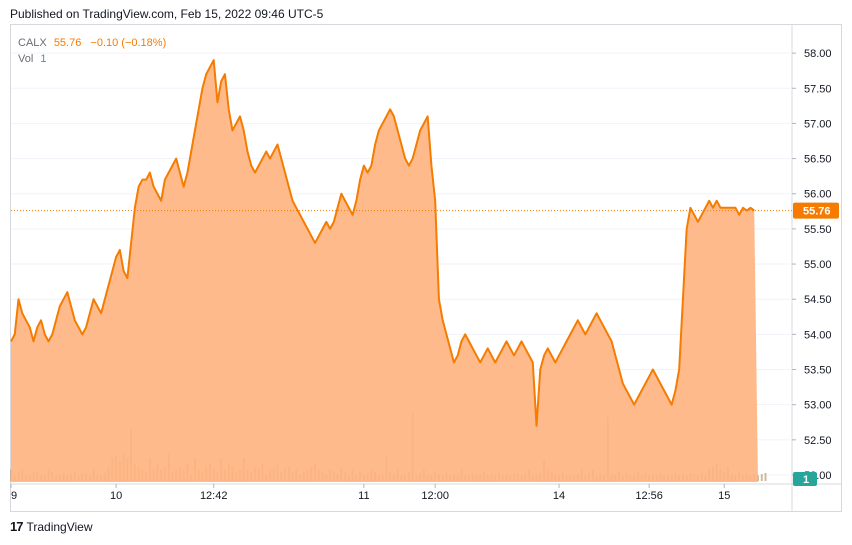 This screenshot has height=545, width=852. I want to click on last-price-text: 55.76, so click(817, 212).